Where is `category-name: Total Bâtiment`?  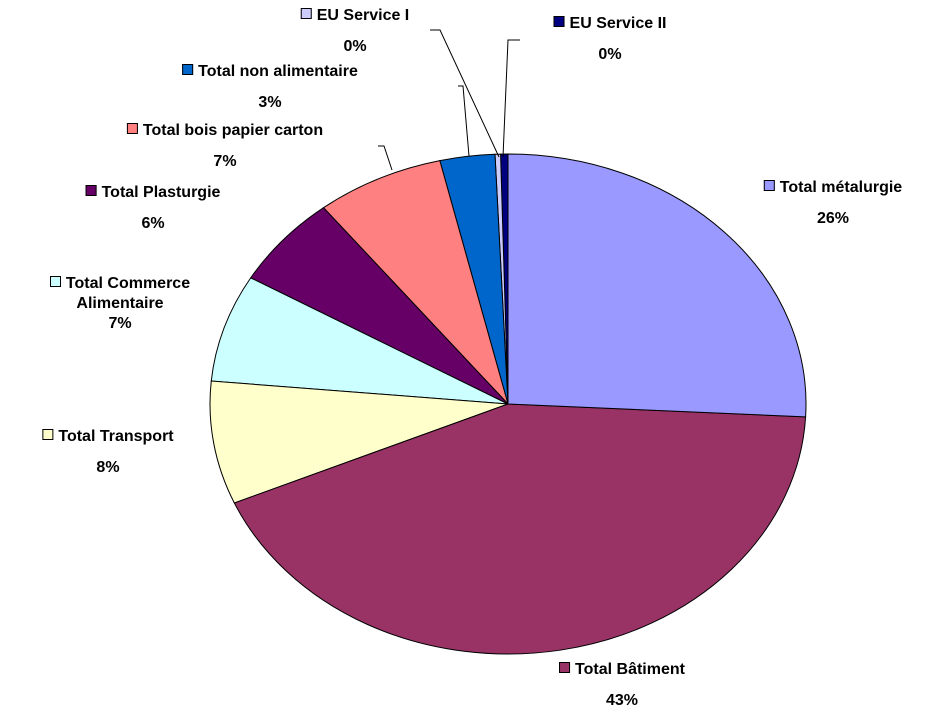 category-name: Total Bâtiment is located at coordinates (630, 669).